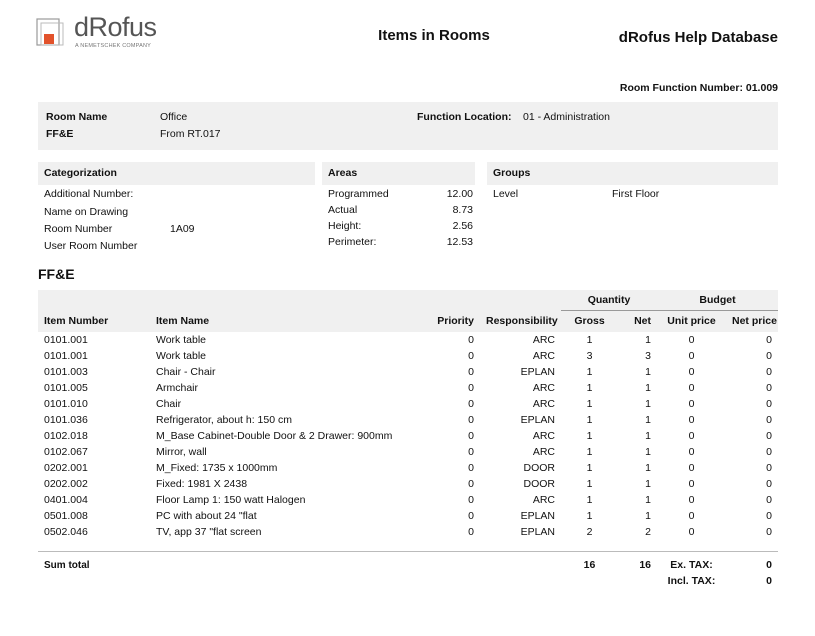  What do you see at coordinates (769, 581) in the screenshot?
I see `incl-tax-value: 0` at bounding box center [769, 581].